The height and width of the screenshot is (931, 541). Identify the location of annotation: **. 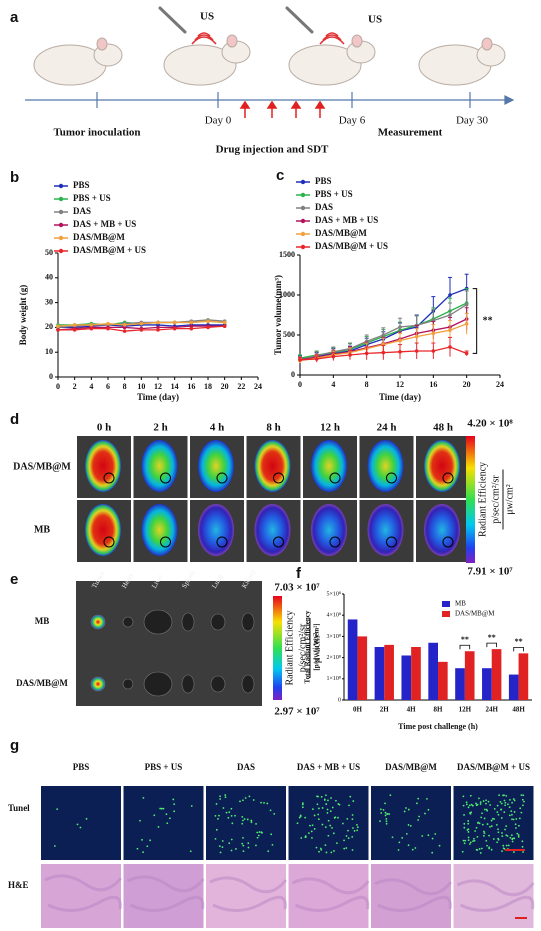
(465, 639).